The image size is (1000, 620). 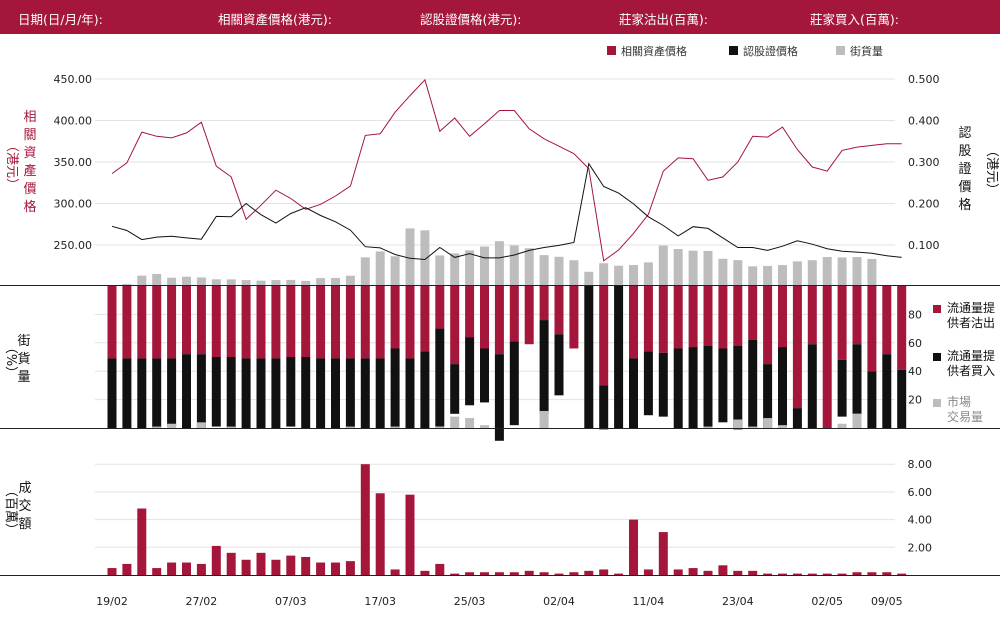 What do you see at coordinates (991, 170) in the screenshot?
I see `right-axis-unit: （港元）` at bounding box center [991, 170].